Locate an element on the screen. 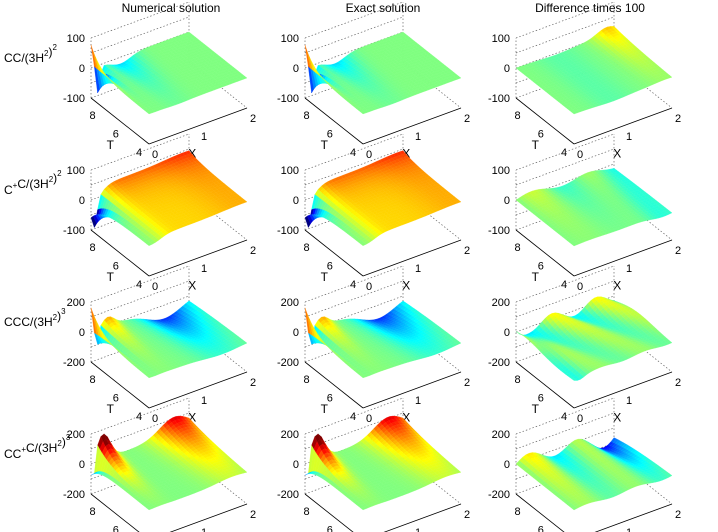 The image size is (718, 532). row-label: C+C/(3H2)2 is located at coordinates (33, 183).